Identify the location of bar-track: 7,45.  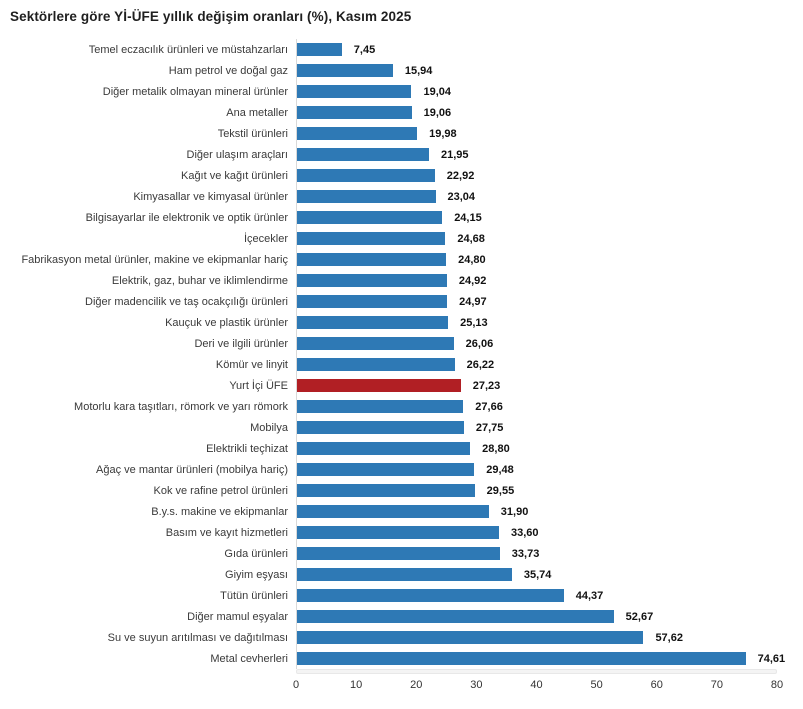
(537, 49).